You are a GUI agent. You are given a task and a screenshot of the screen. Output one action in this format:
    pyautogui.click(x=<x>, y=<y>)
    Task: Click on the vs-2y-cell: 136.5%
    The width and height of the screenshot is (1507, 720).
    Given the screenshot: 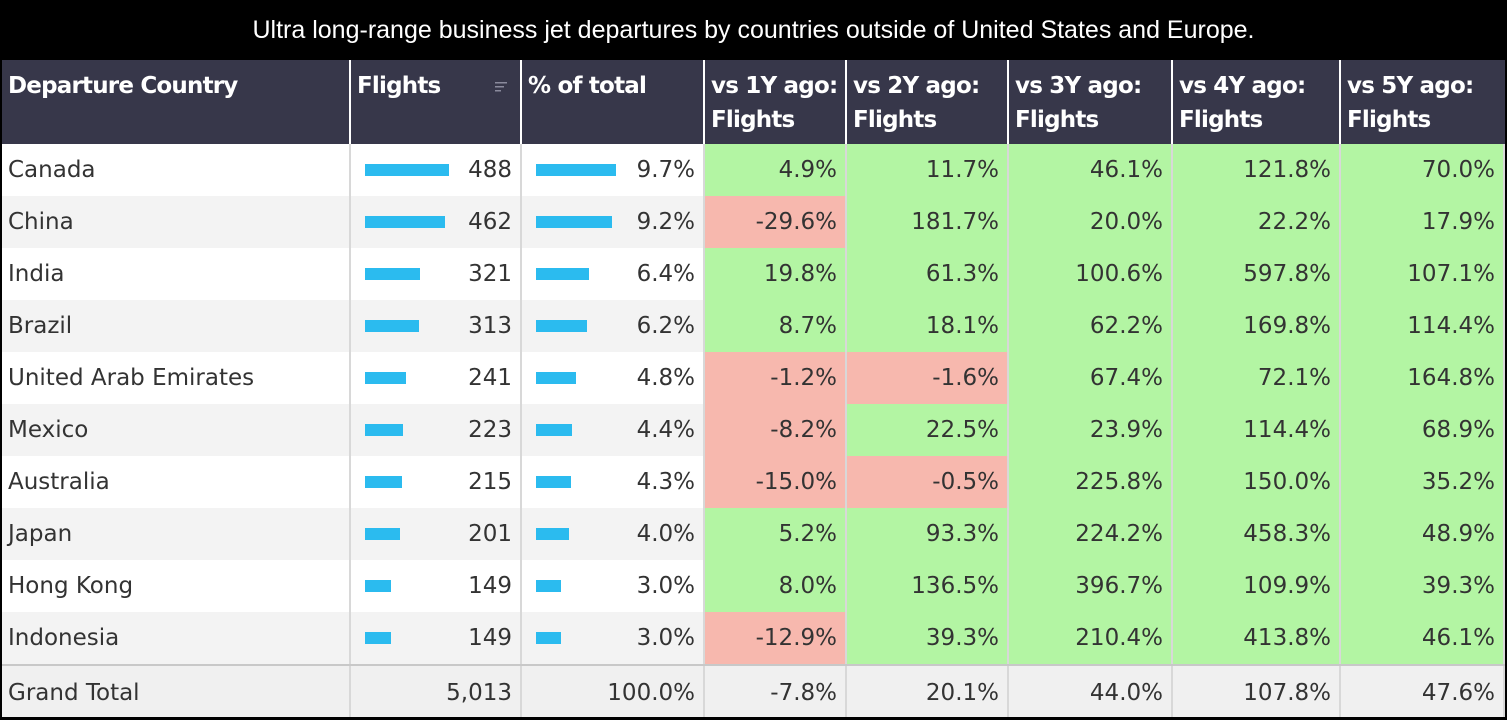 What is the action you would take?
    pyautogui.click(x=928, y=586)
    